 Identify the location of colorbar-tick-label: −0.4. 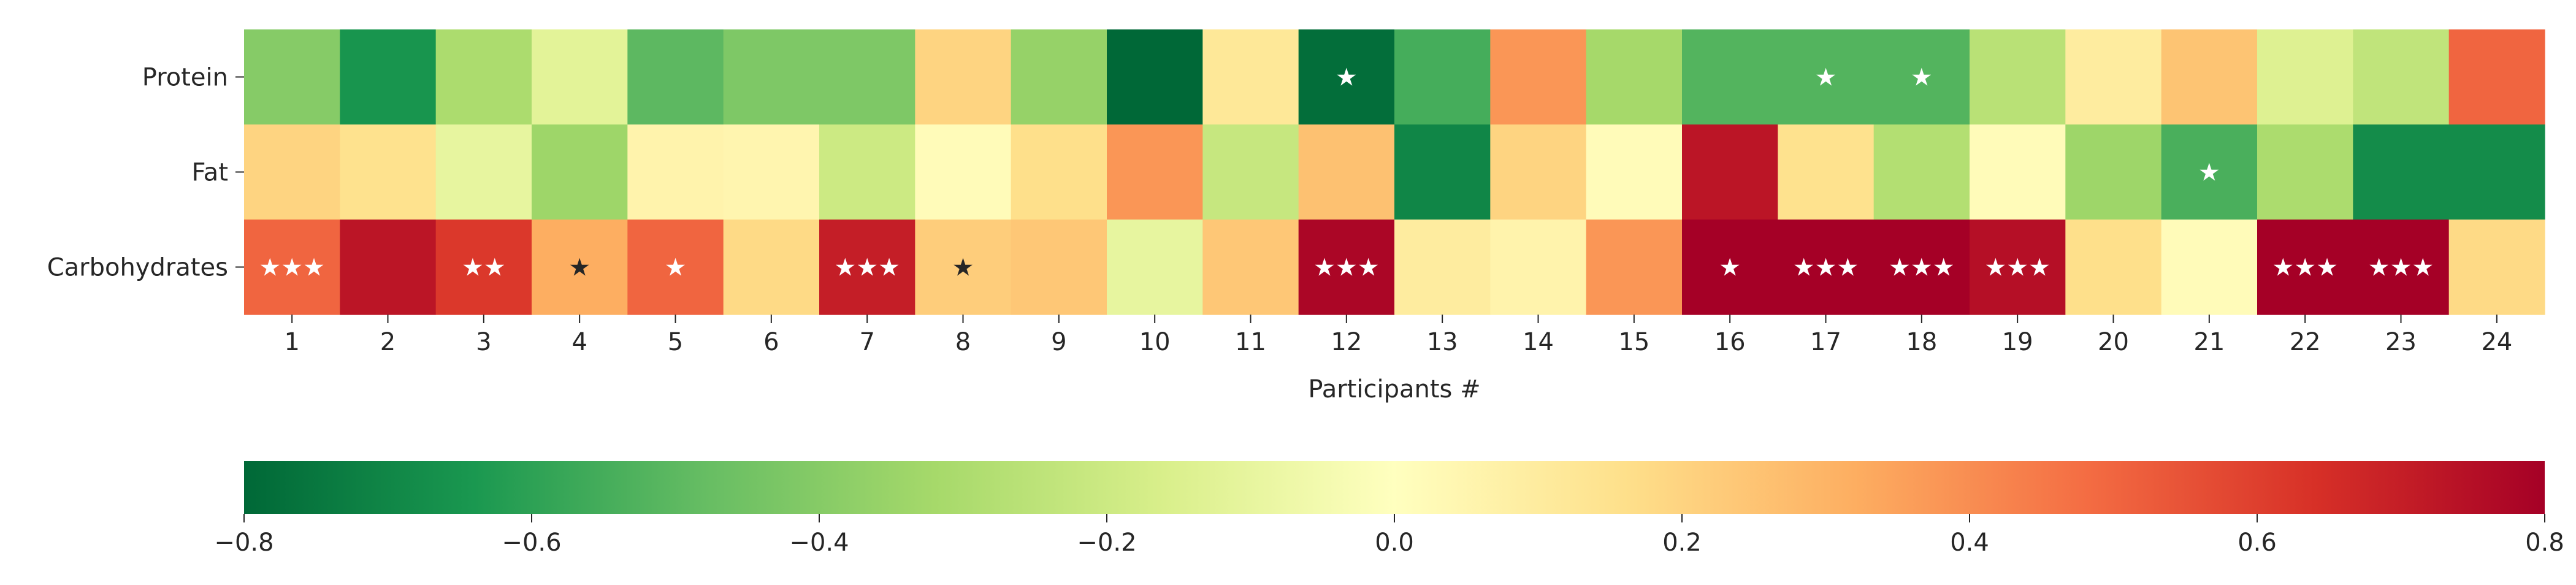
(819, 543).